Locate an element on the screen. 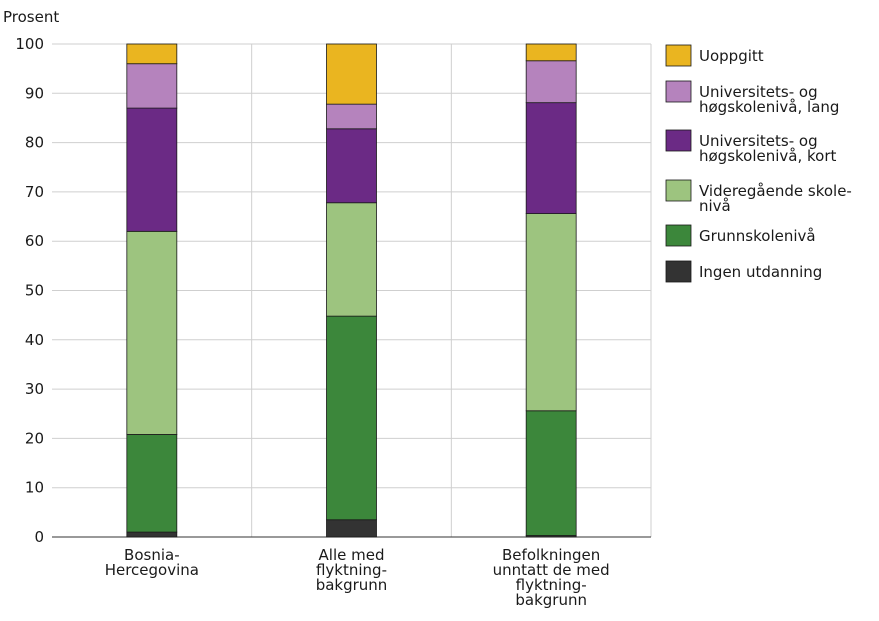 This screenshot has width=879, height=621. legend-label: Universitets- og høgskolenivå, lang is located at coordinates (769, 99).